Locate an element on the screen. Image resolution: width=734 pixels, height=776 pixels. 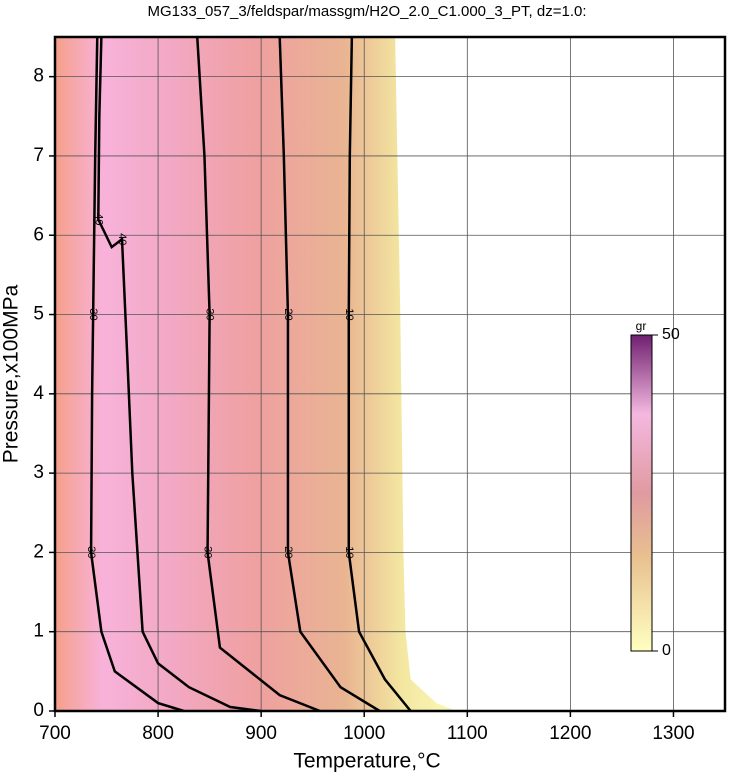
y-tick-label: 3 is located at coordinates (38, 472).